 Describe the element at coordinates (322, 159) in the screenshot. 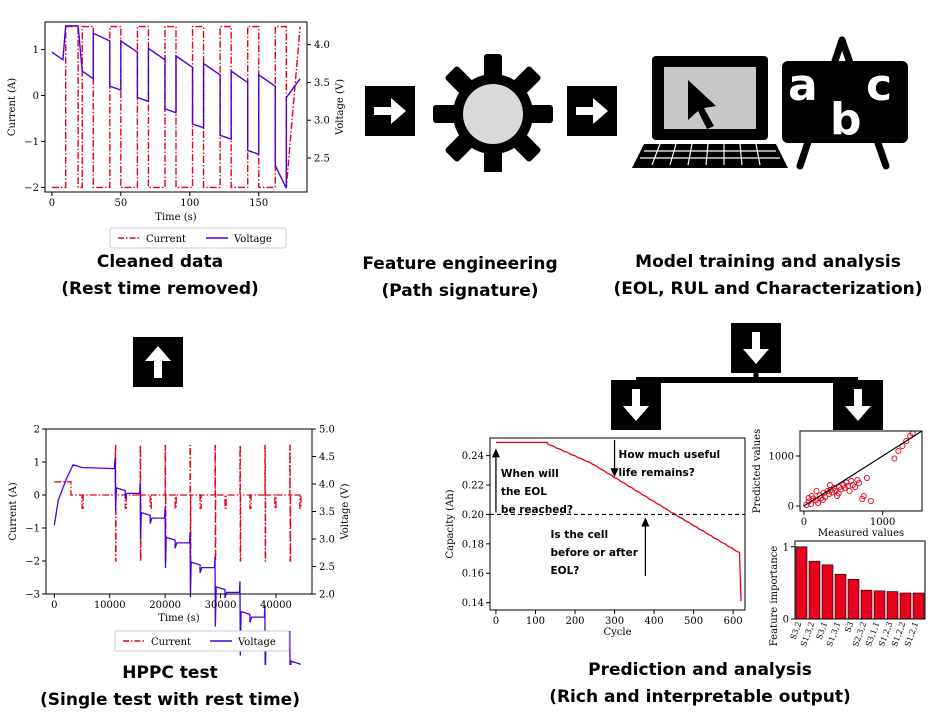

I see `cleaned-y2tick-label: 2.5` at that location.